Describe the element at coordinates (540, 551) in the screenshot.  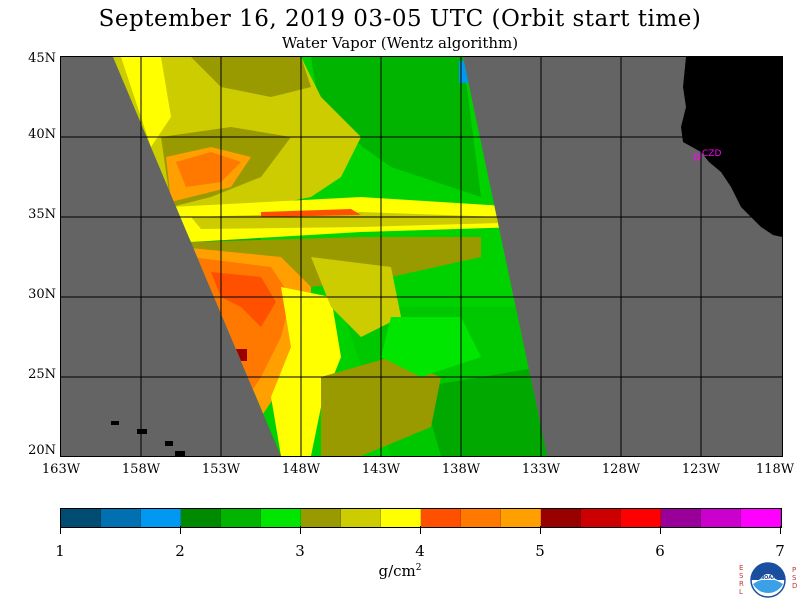
I see `colorbar-label-5: 5` at that location.